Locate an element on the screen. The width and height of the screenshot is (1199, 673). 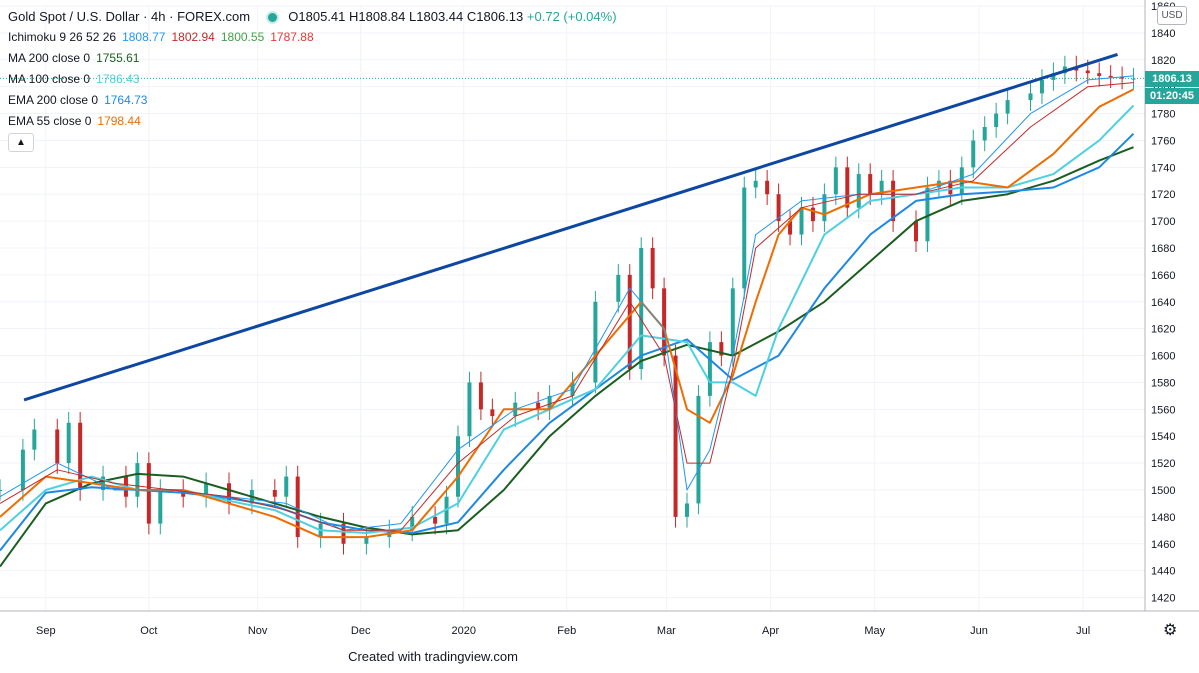
indicator-value: 1800.55 is located at coordinates (242, 37).